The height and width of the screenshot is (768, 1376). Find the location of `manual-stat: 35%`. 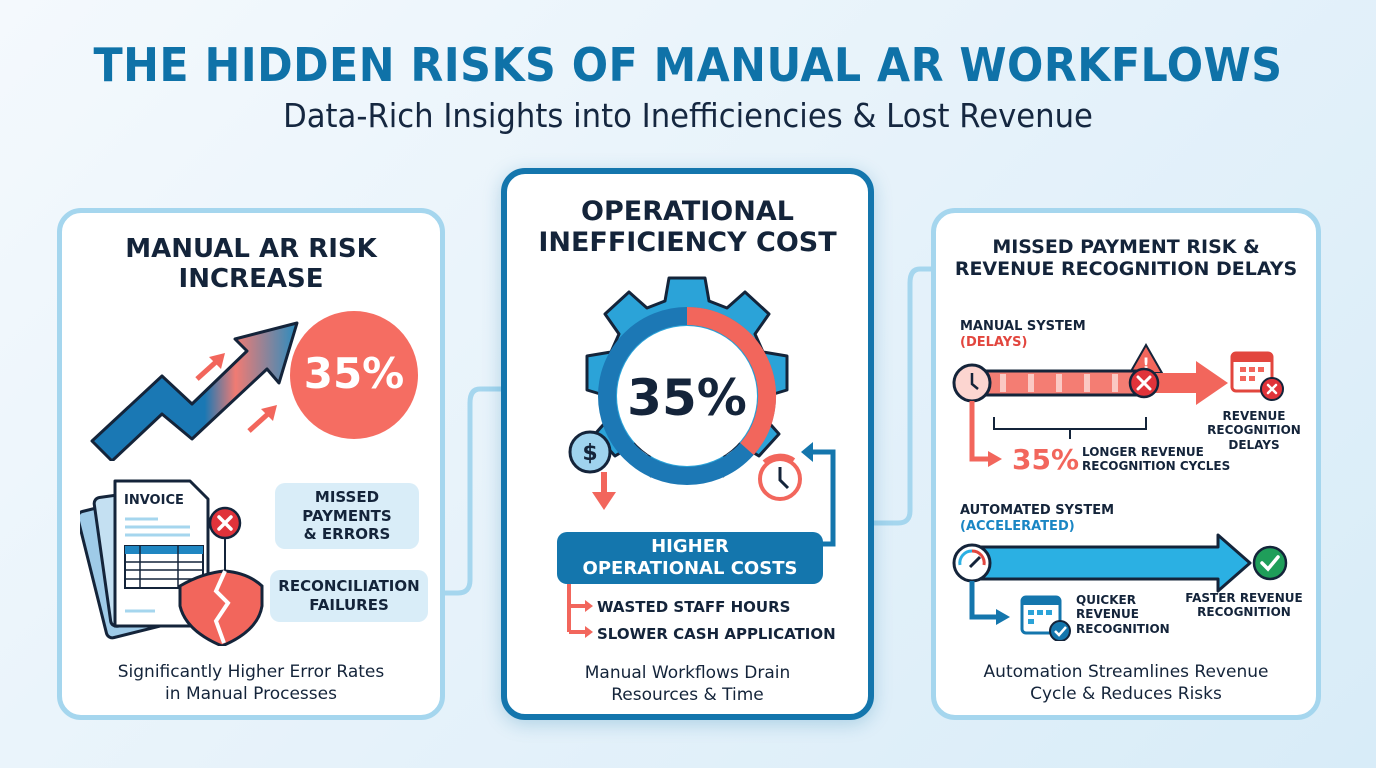

manual-stat: 35% is located at coordinates (1046, 459).